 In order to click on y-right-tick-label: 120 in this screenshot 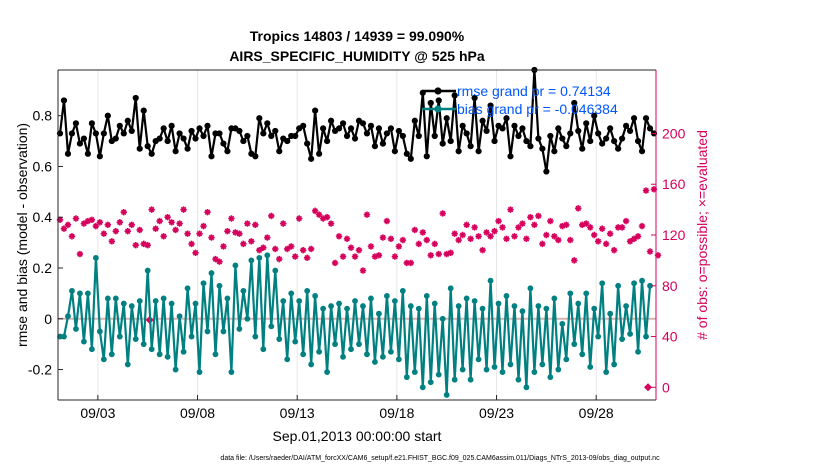, I will do `click(674, 235)`.